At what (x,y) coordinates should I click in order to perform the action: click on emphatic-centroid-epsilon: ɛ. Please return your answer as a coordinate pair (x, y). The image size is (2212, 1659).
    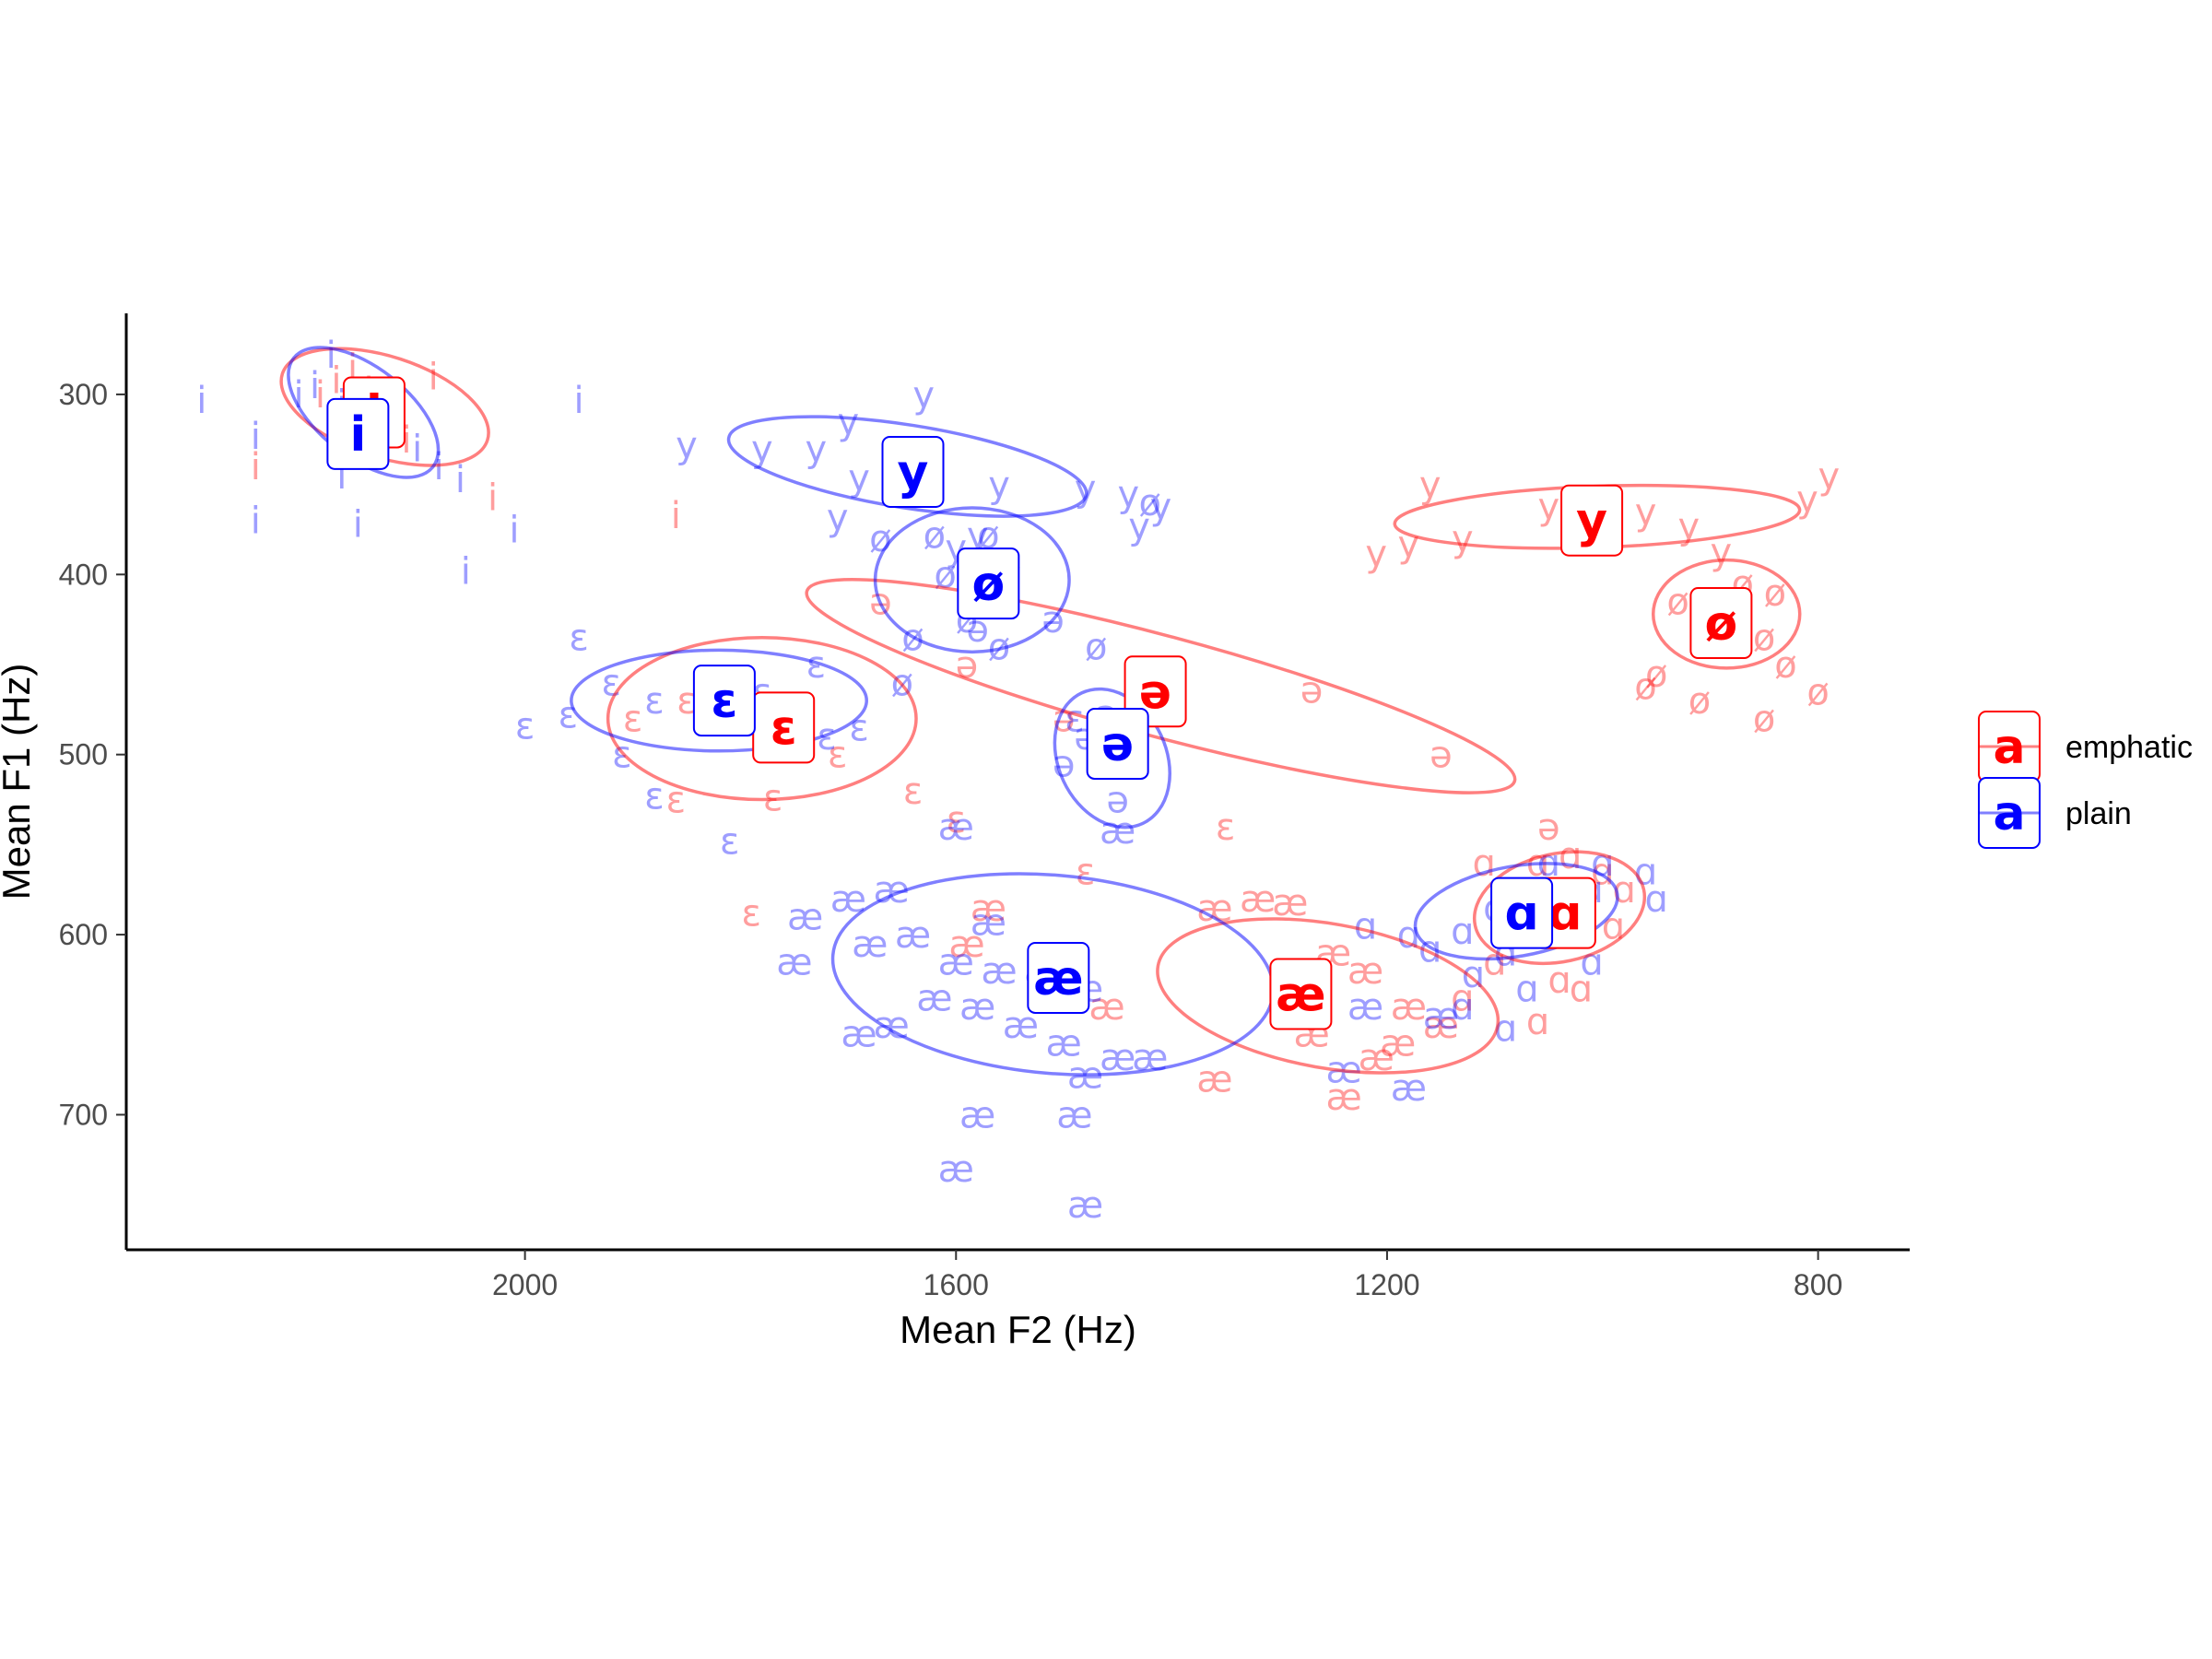
    Looking at the image, I should click on (784, 727).